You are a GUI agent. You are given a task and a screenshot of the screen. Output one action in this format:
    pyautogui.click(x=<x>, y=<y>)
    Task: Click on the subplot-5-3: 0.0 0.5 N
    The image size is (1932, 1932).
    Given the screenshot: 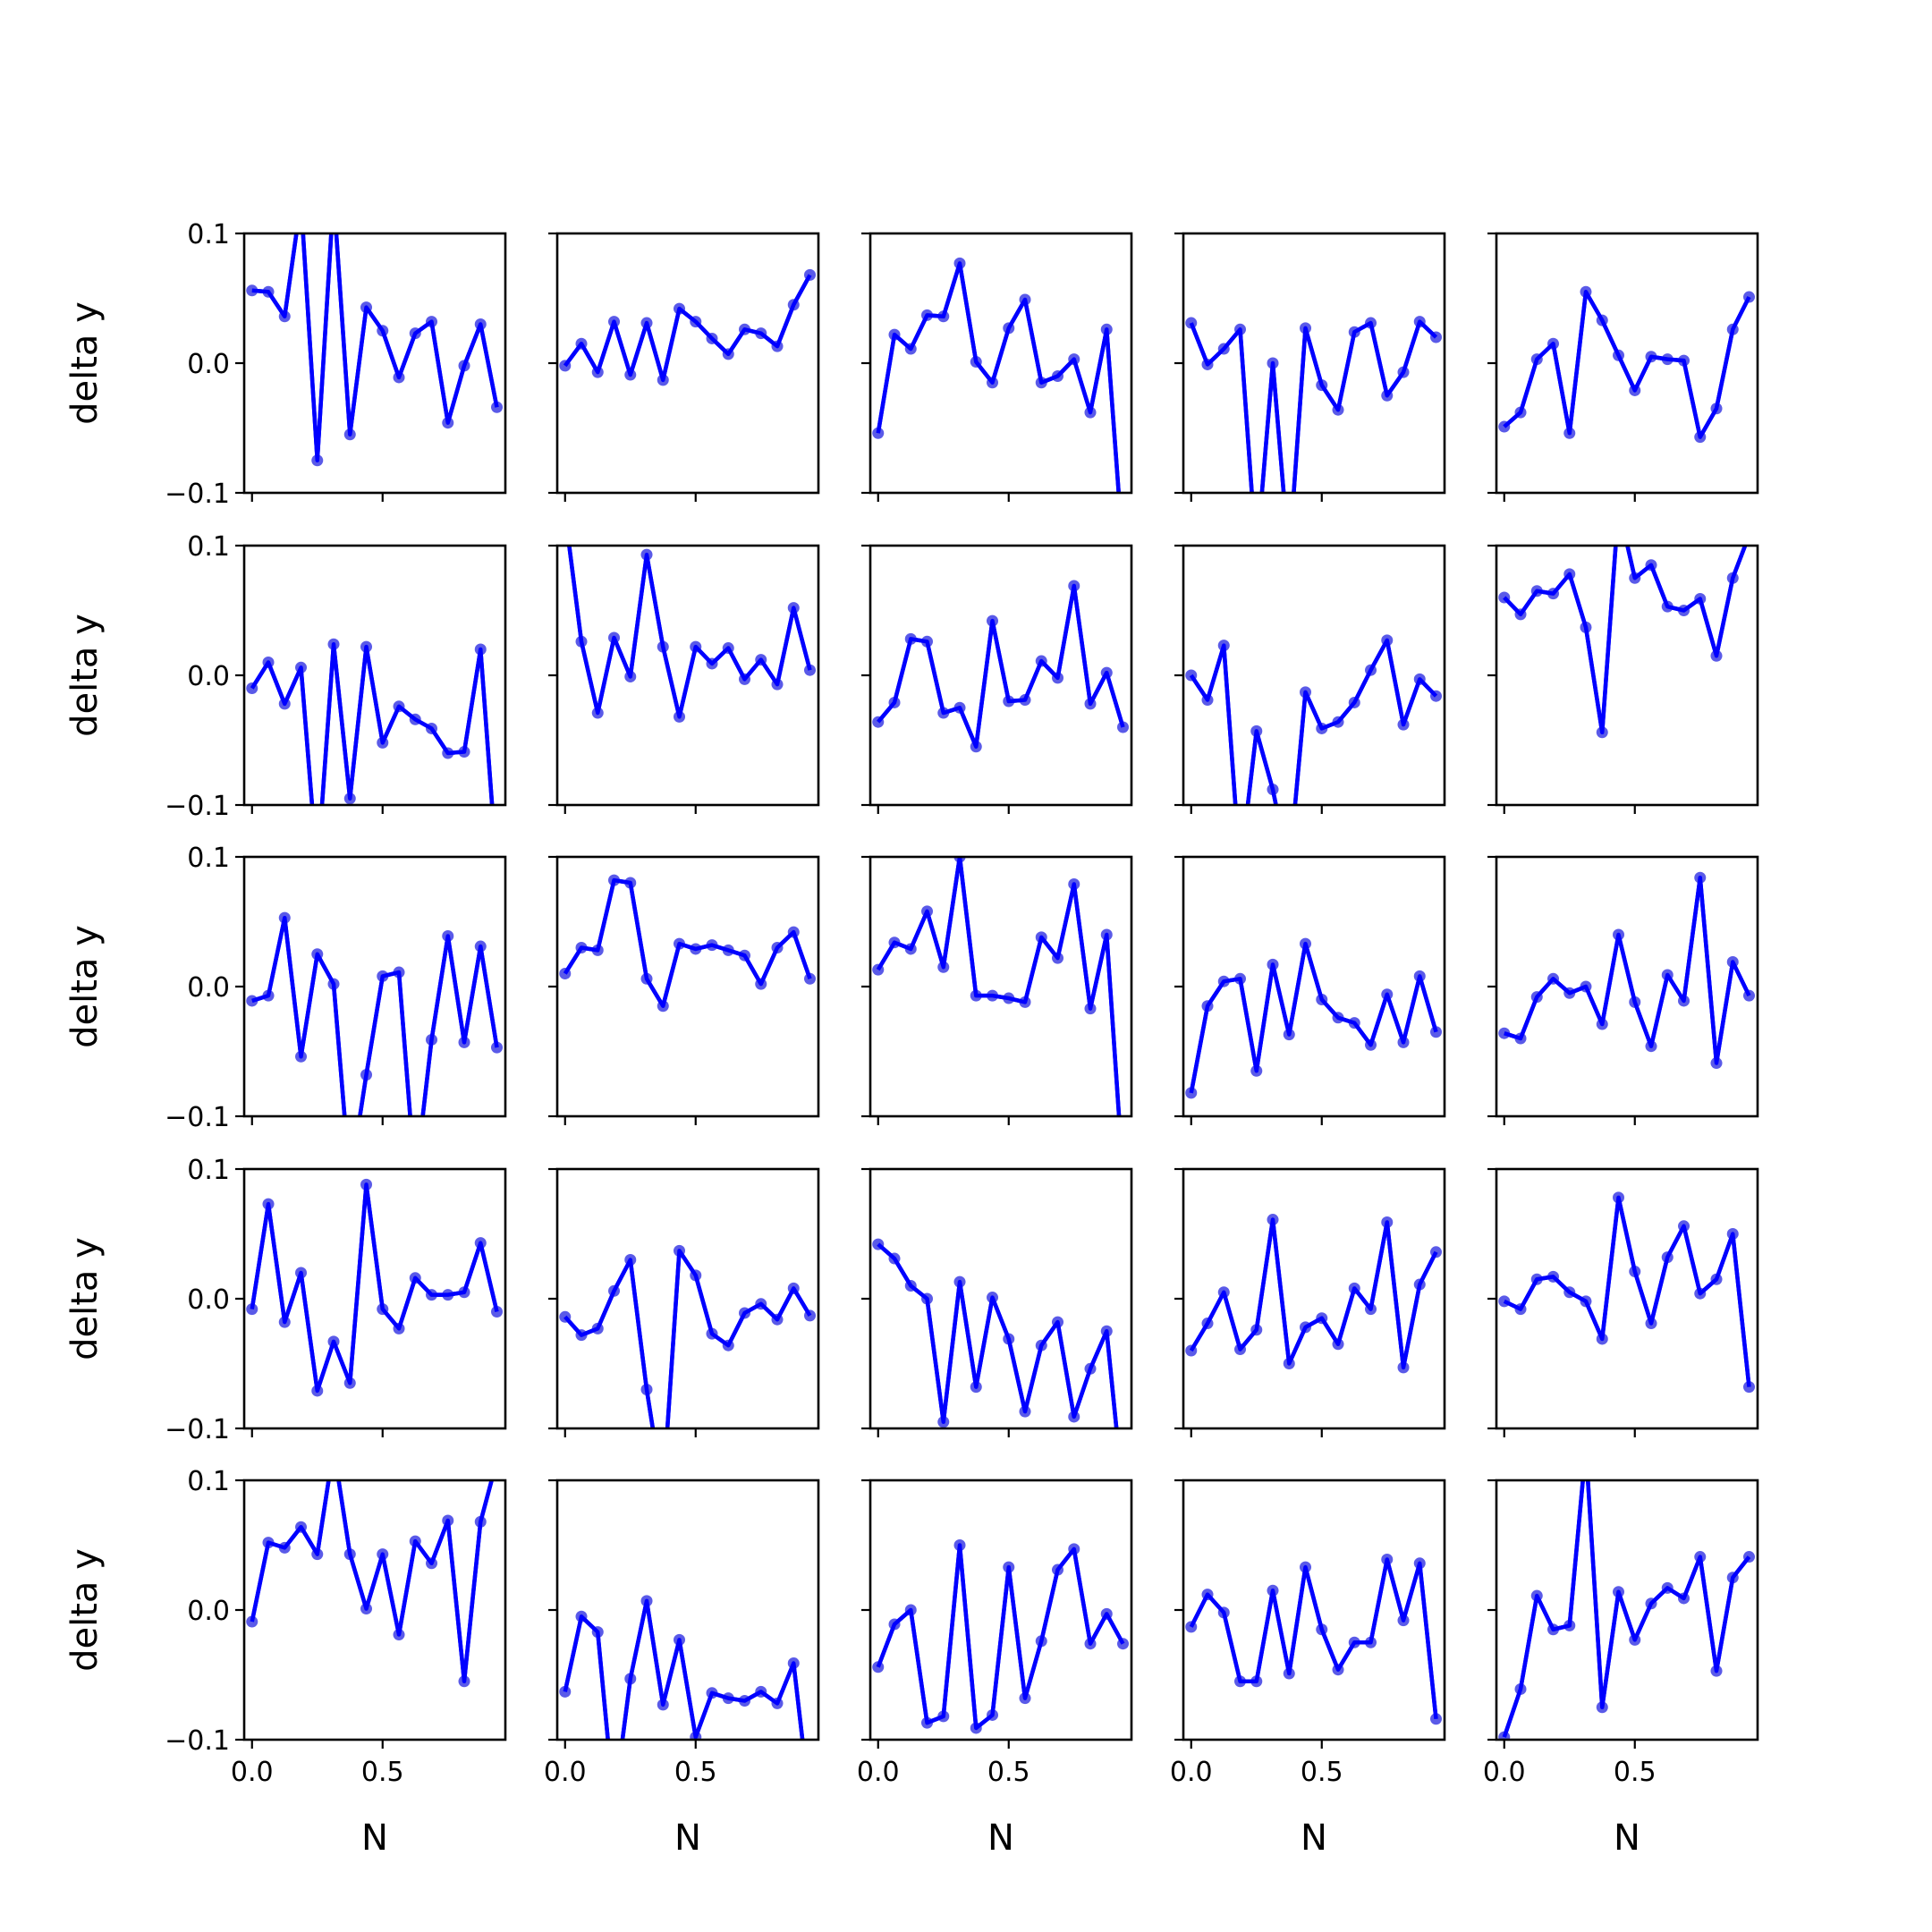 What is the action you would take?
    pyautogui.click(x=995, y=1669)
    